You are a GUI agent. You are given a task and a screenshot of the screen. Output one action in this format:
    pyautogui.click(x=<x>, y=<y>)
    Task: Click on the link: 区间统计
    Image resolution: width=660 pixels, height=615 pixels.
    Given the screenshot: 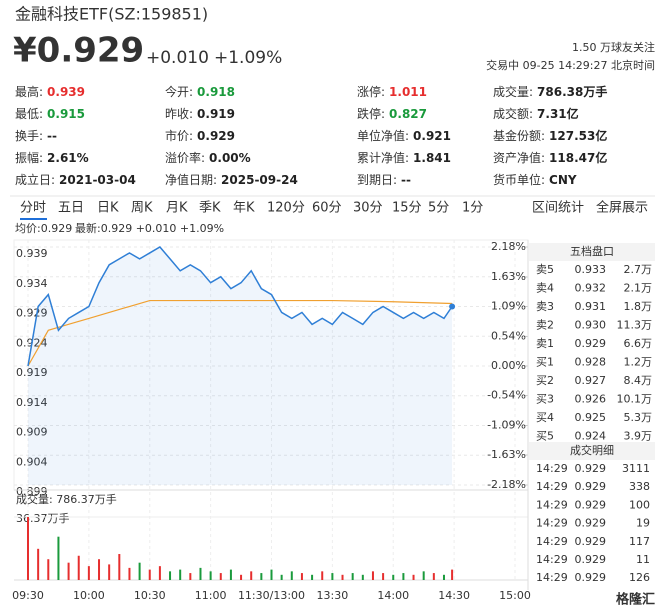 What is the action you would take?
    pyautogui.click(x=558, y=208)
    